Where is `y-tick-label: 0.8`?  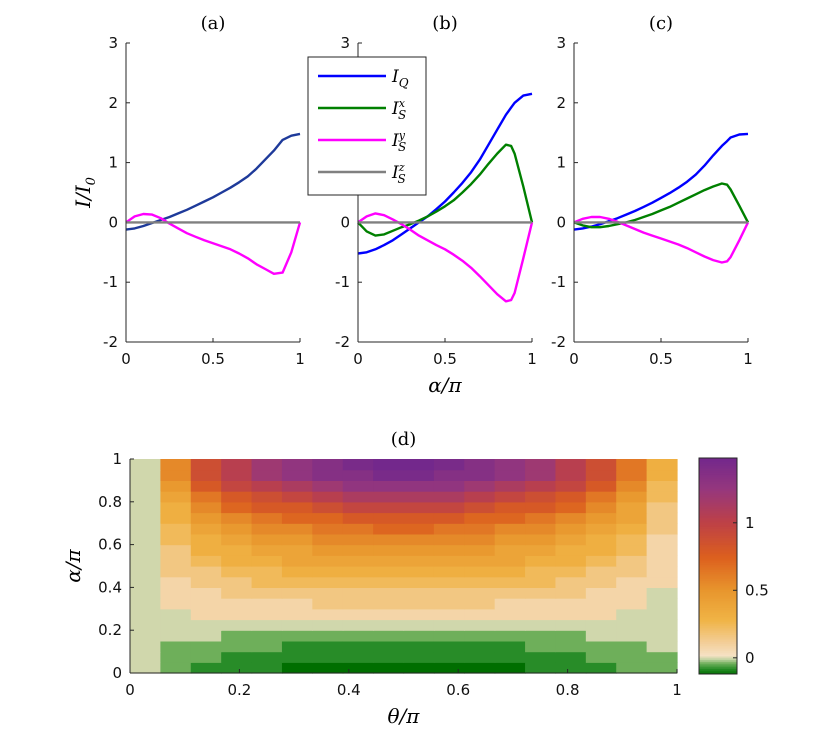
y-tick-label: 0.8 is located at coordinates (110, 502).